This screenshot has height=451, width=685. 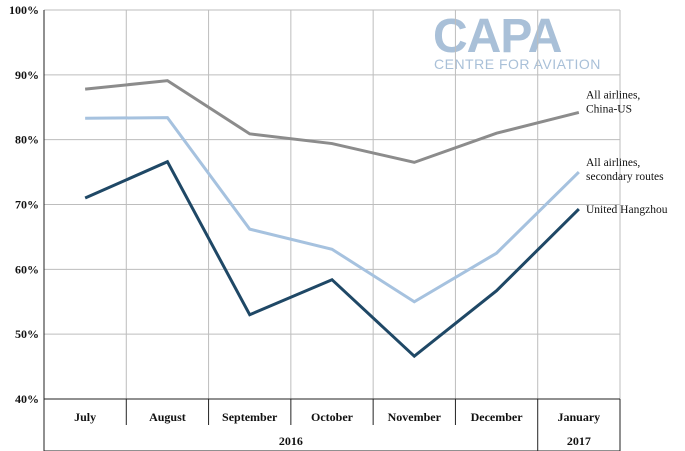 What do you see at coordinates (579, 441) in the screenshot?
I see `group-label: 2017` at bounding box center [579, 441].